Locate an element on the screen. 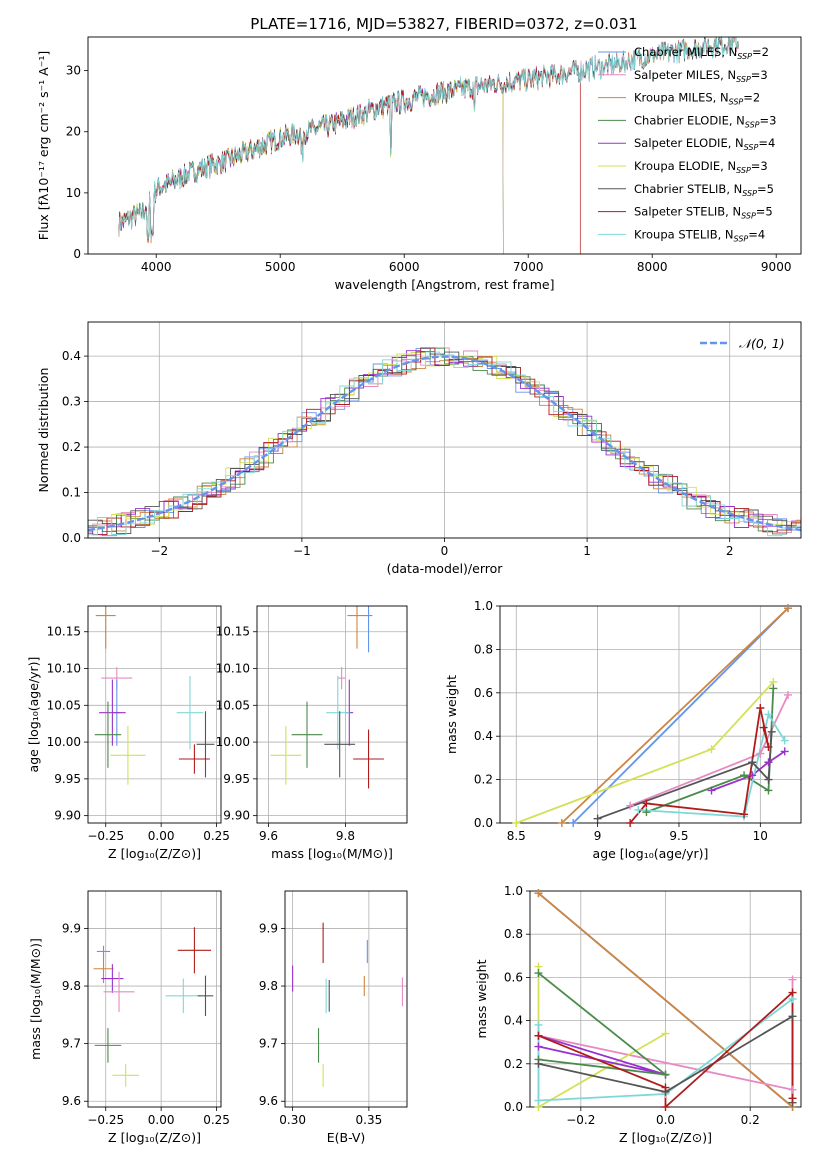  x-tick-label: 1 is located at coordinates (587, 551).